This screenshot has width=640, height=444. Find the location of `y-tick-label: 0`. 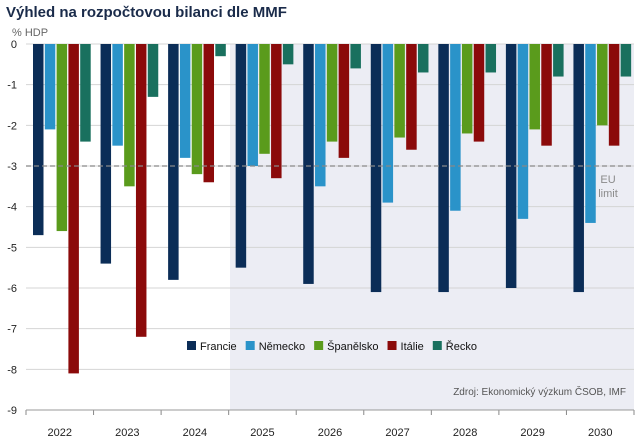

y-tick-label: 0 is located at coordinates (14, 45).